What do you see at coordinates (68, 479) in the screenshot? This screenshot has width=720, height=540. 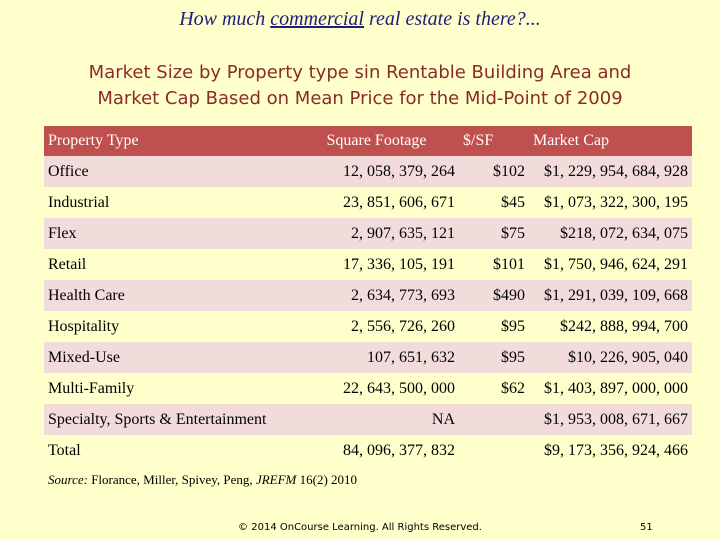 I see `source-label: Source:` at bounding box center [68, 479].